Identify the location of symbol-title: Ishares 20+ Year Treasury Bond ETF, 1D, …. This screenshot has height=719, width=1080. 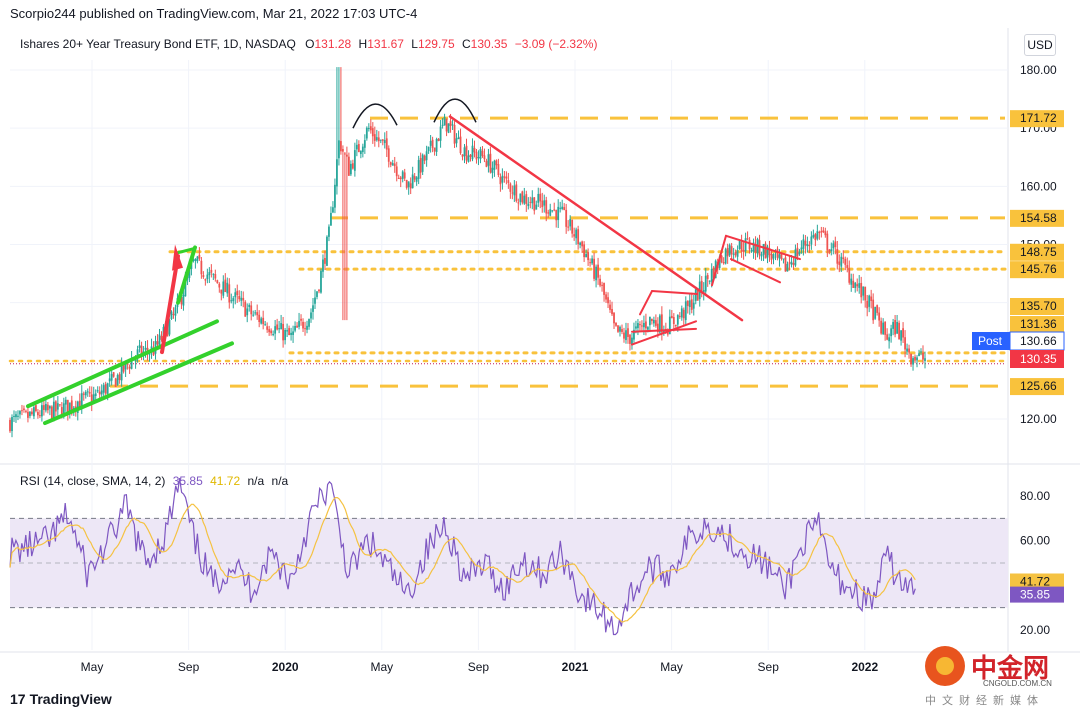
(158, 44).